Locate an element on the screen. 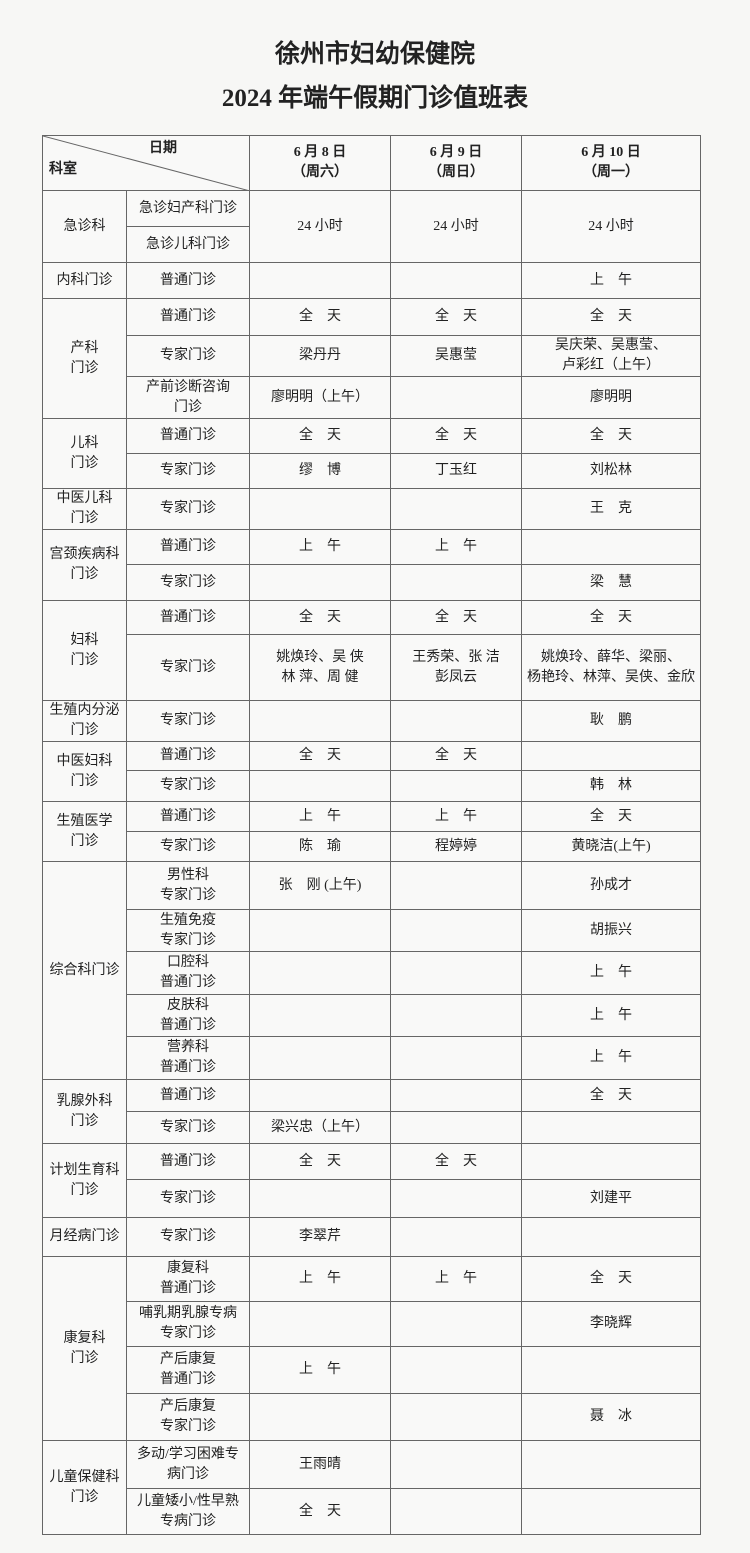 The width and height of the screenshot is (750, 1553). duty-cell: 缪 博 is located at coordinates (320, 471).